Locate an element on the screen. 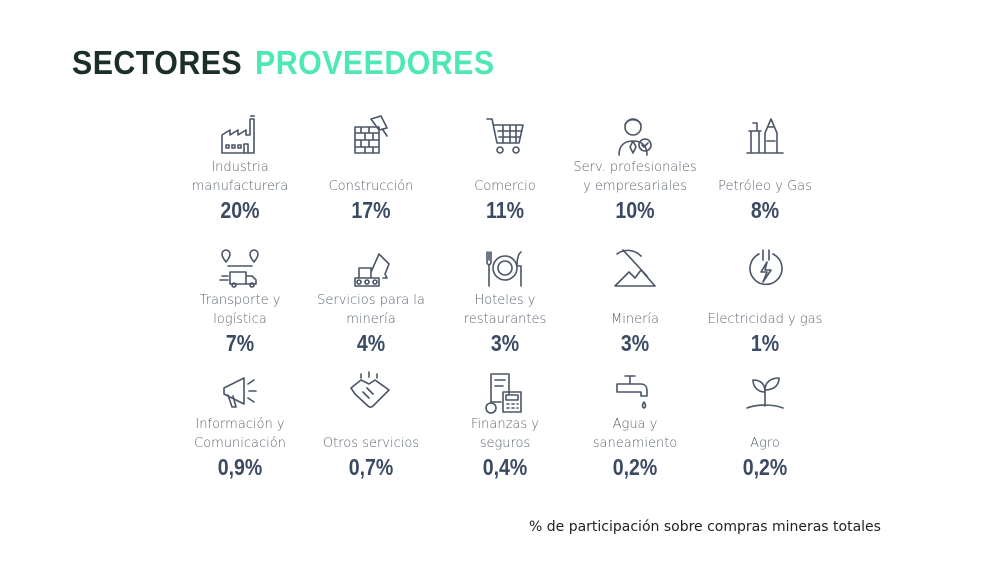  plate-cutlery-icon is located at coordinates (505, 268).